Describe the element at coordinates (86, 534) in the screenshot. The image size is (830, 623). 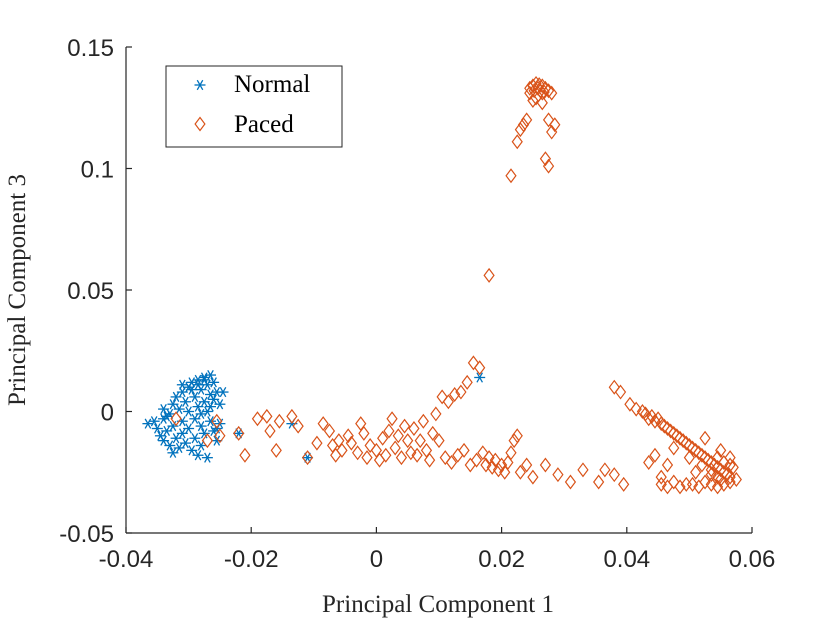
I see `y-tick-label: -0.05` at that location.